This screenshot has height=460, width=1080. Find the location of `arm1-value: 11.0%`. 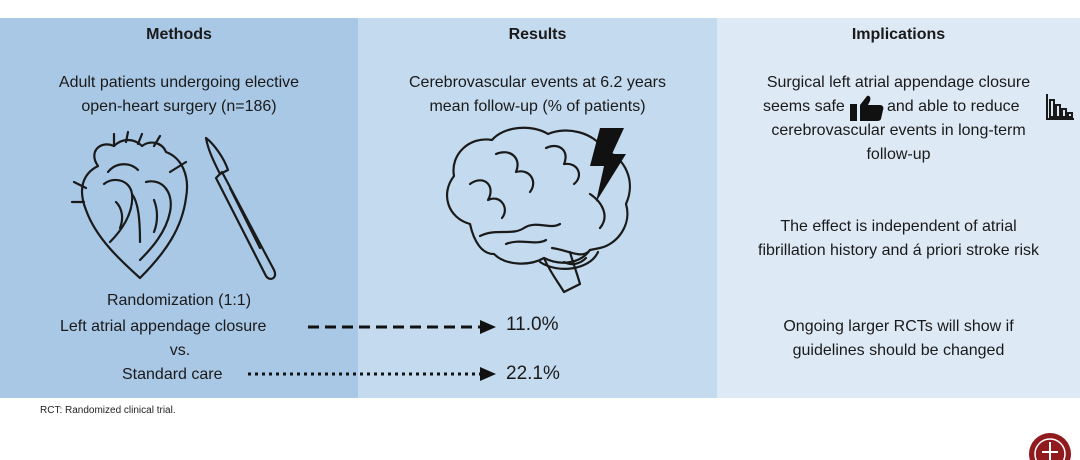

arm1-value: 11.0% is located at coordinates (532, 324).